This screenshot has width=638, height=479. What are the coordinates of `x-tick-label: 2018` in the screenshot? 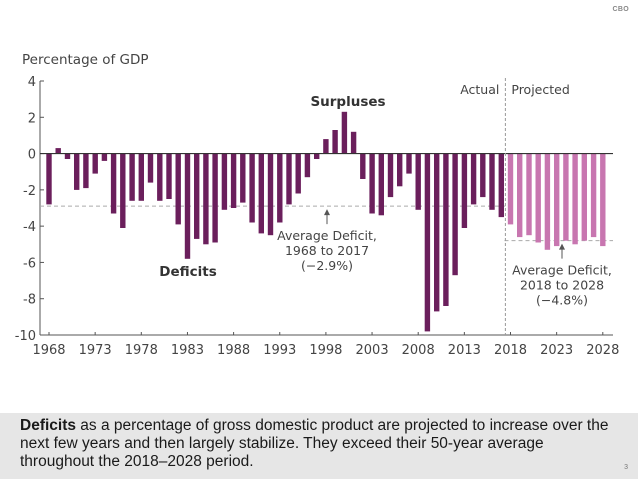 It's located at (510, 350).